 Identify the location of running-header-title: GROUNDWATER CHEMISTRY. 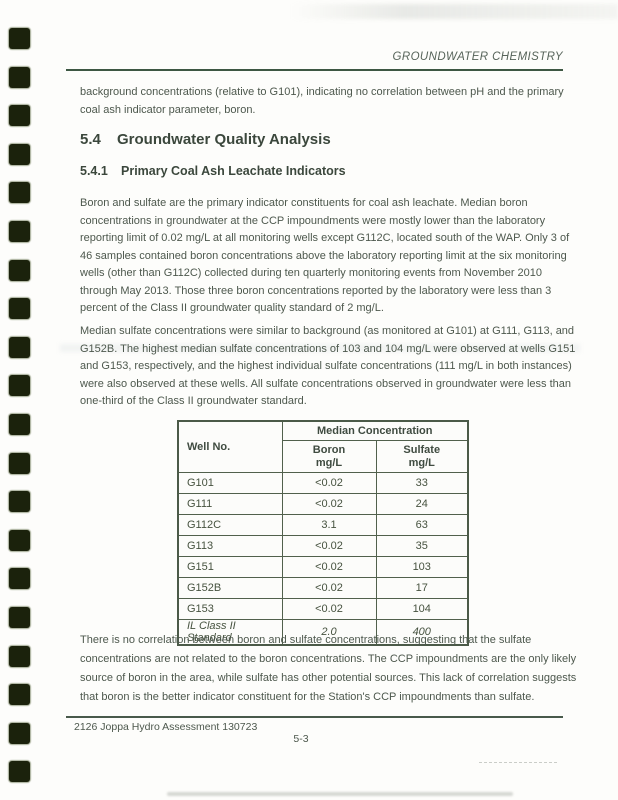
(477, 57).